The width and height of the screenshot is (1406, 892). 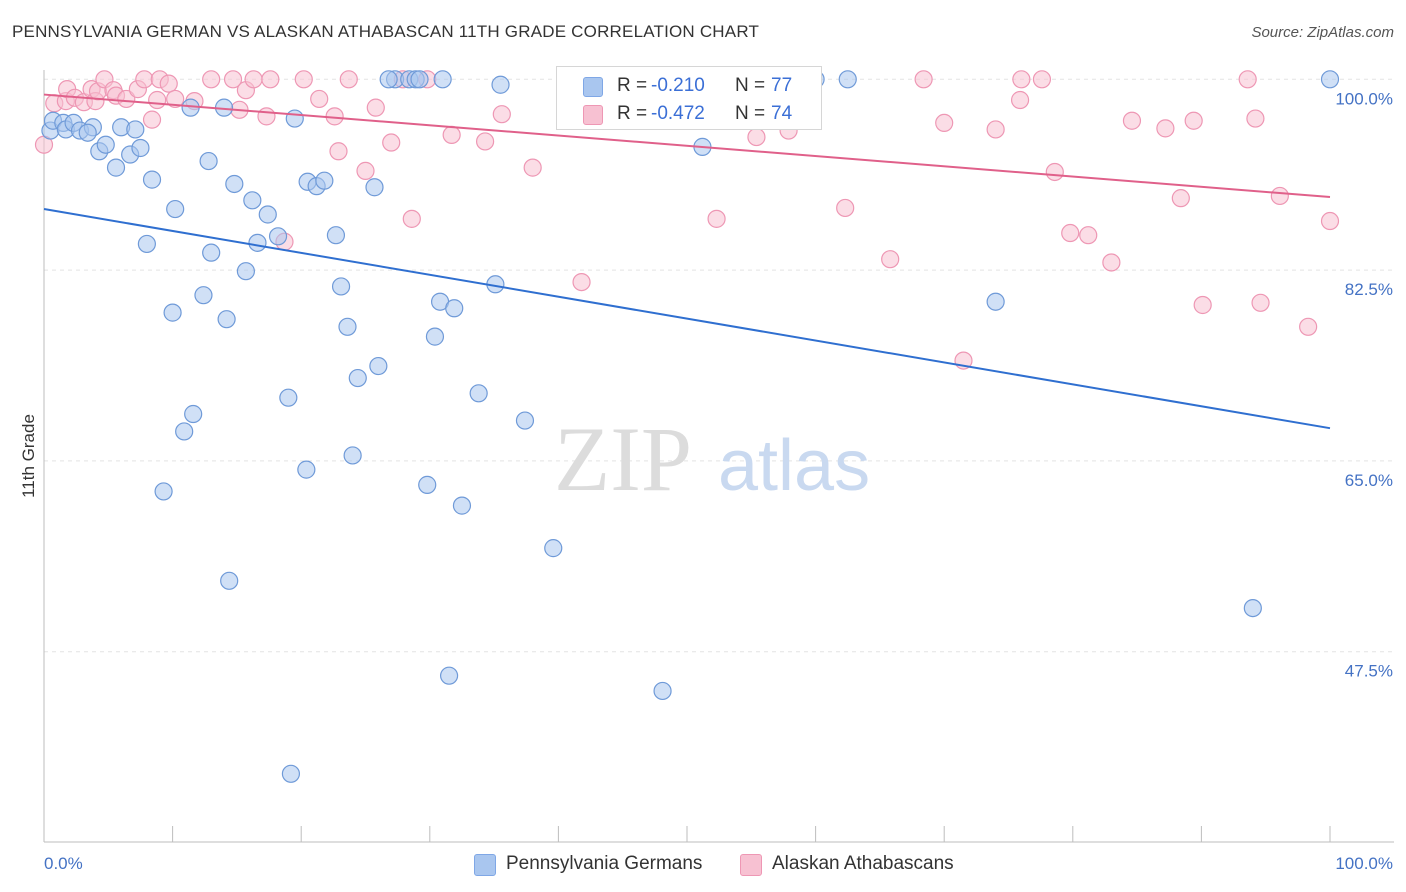 What do you see at coordinates (863, 863) in the screenshot?
I see `legend-label: Alaskan Athabascans` at bounding box center [863, 863].